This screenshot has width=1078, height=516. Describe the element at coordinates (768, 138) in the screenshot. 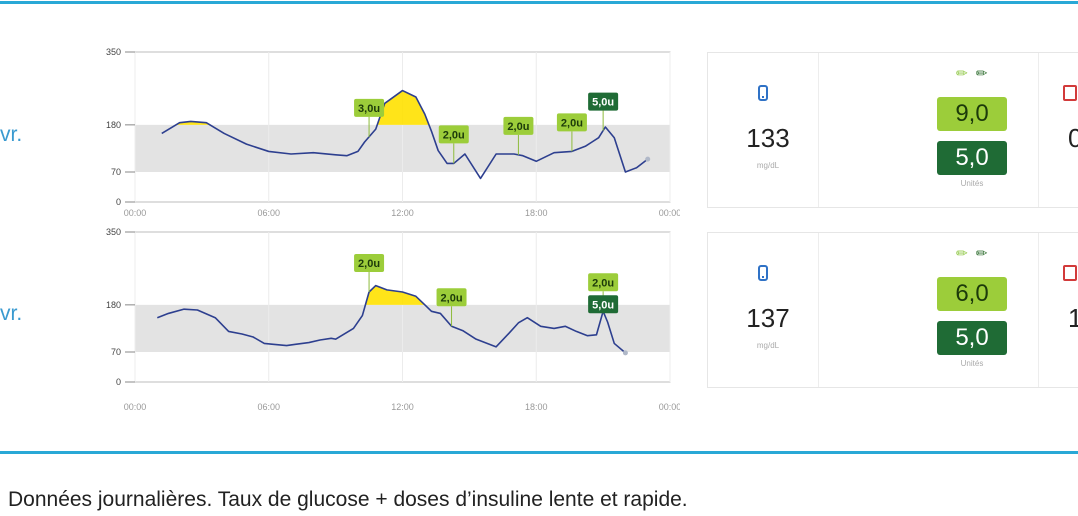

I see `glucose-average: 133` at that location.